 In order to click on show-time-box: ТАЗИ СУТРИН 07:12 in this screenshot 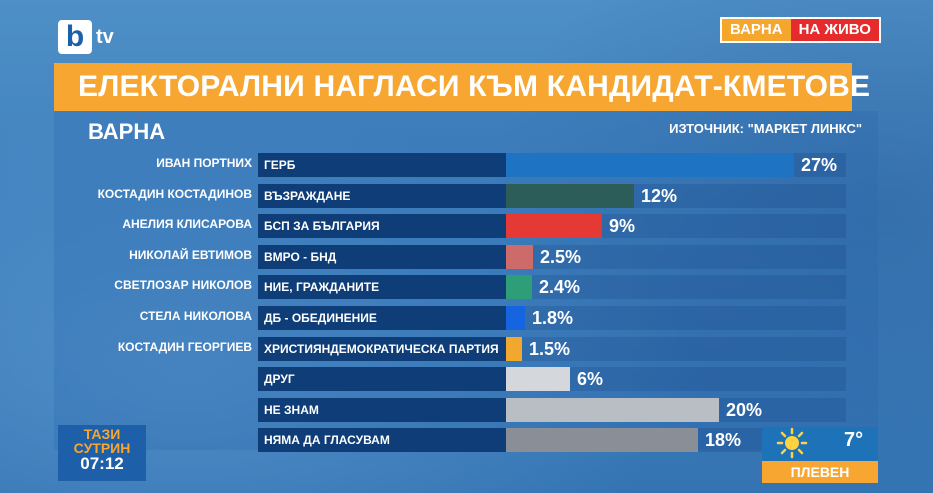, I will do `click(102, 453)`.